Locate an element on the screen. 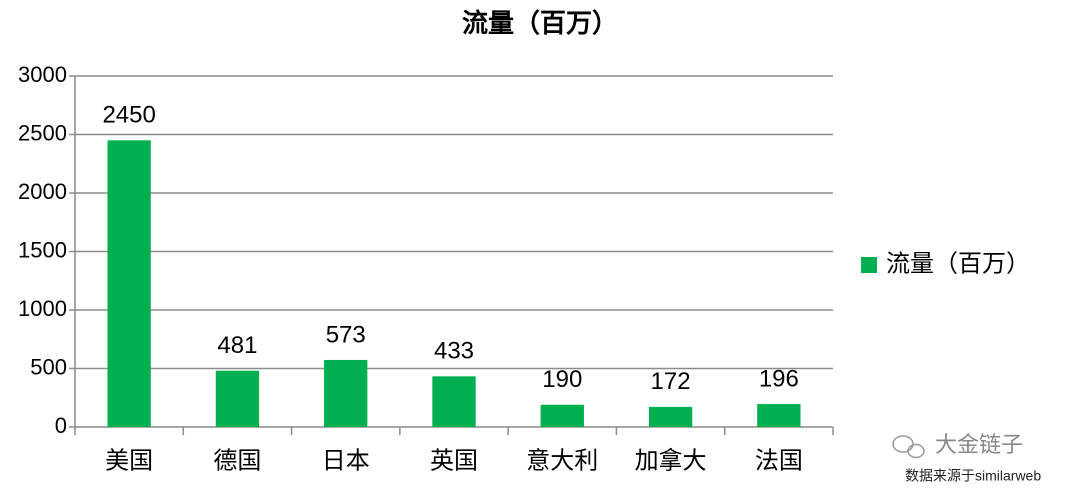 The height and width of the screenshot is (496, 1080). legend-label: 流量（百万） is located at coordinates (958, 263).